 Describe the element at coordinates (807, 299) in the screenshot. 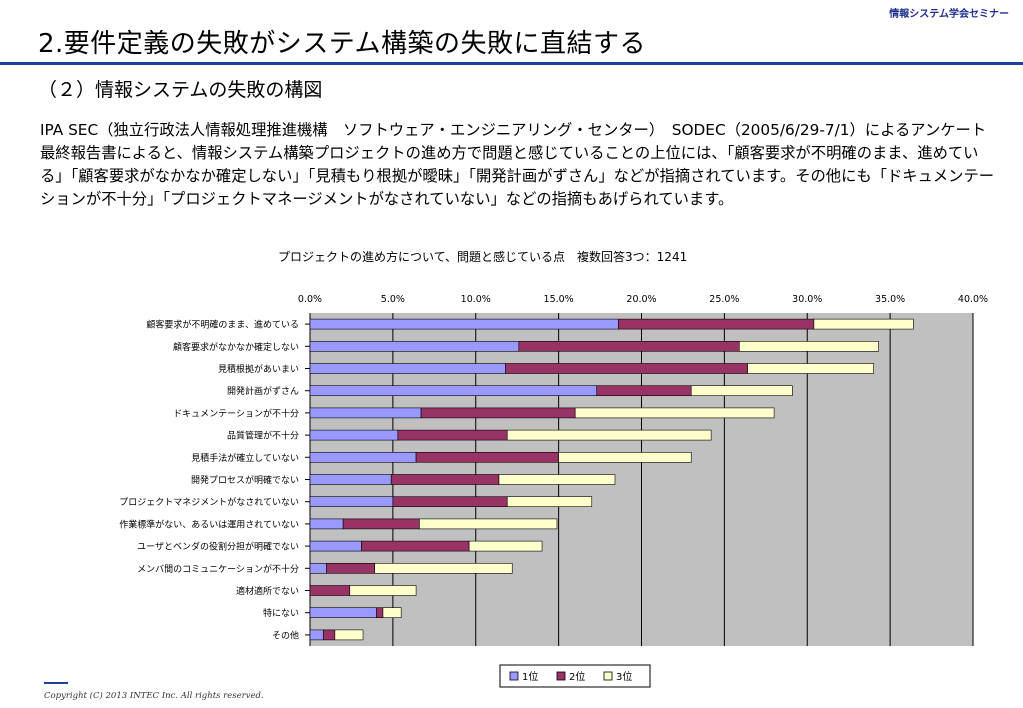

I see `x-tick-label: 30.0%` at that location.